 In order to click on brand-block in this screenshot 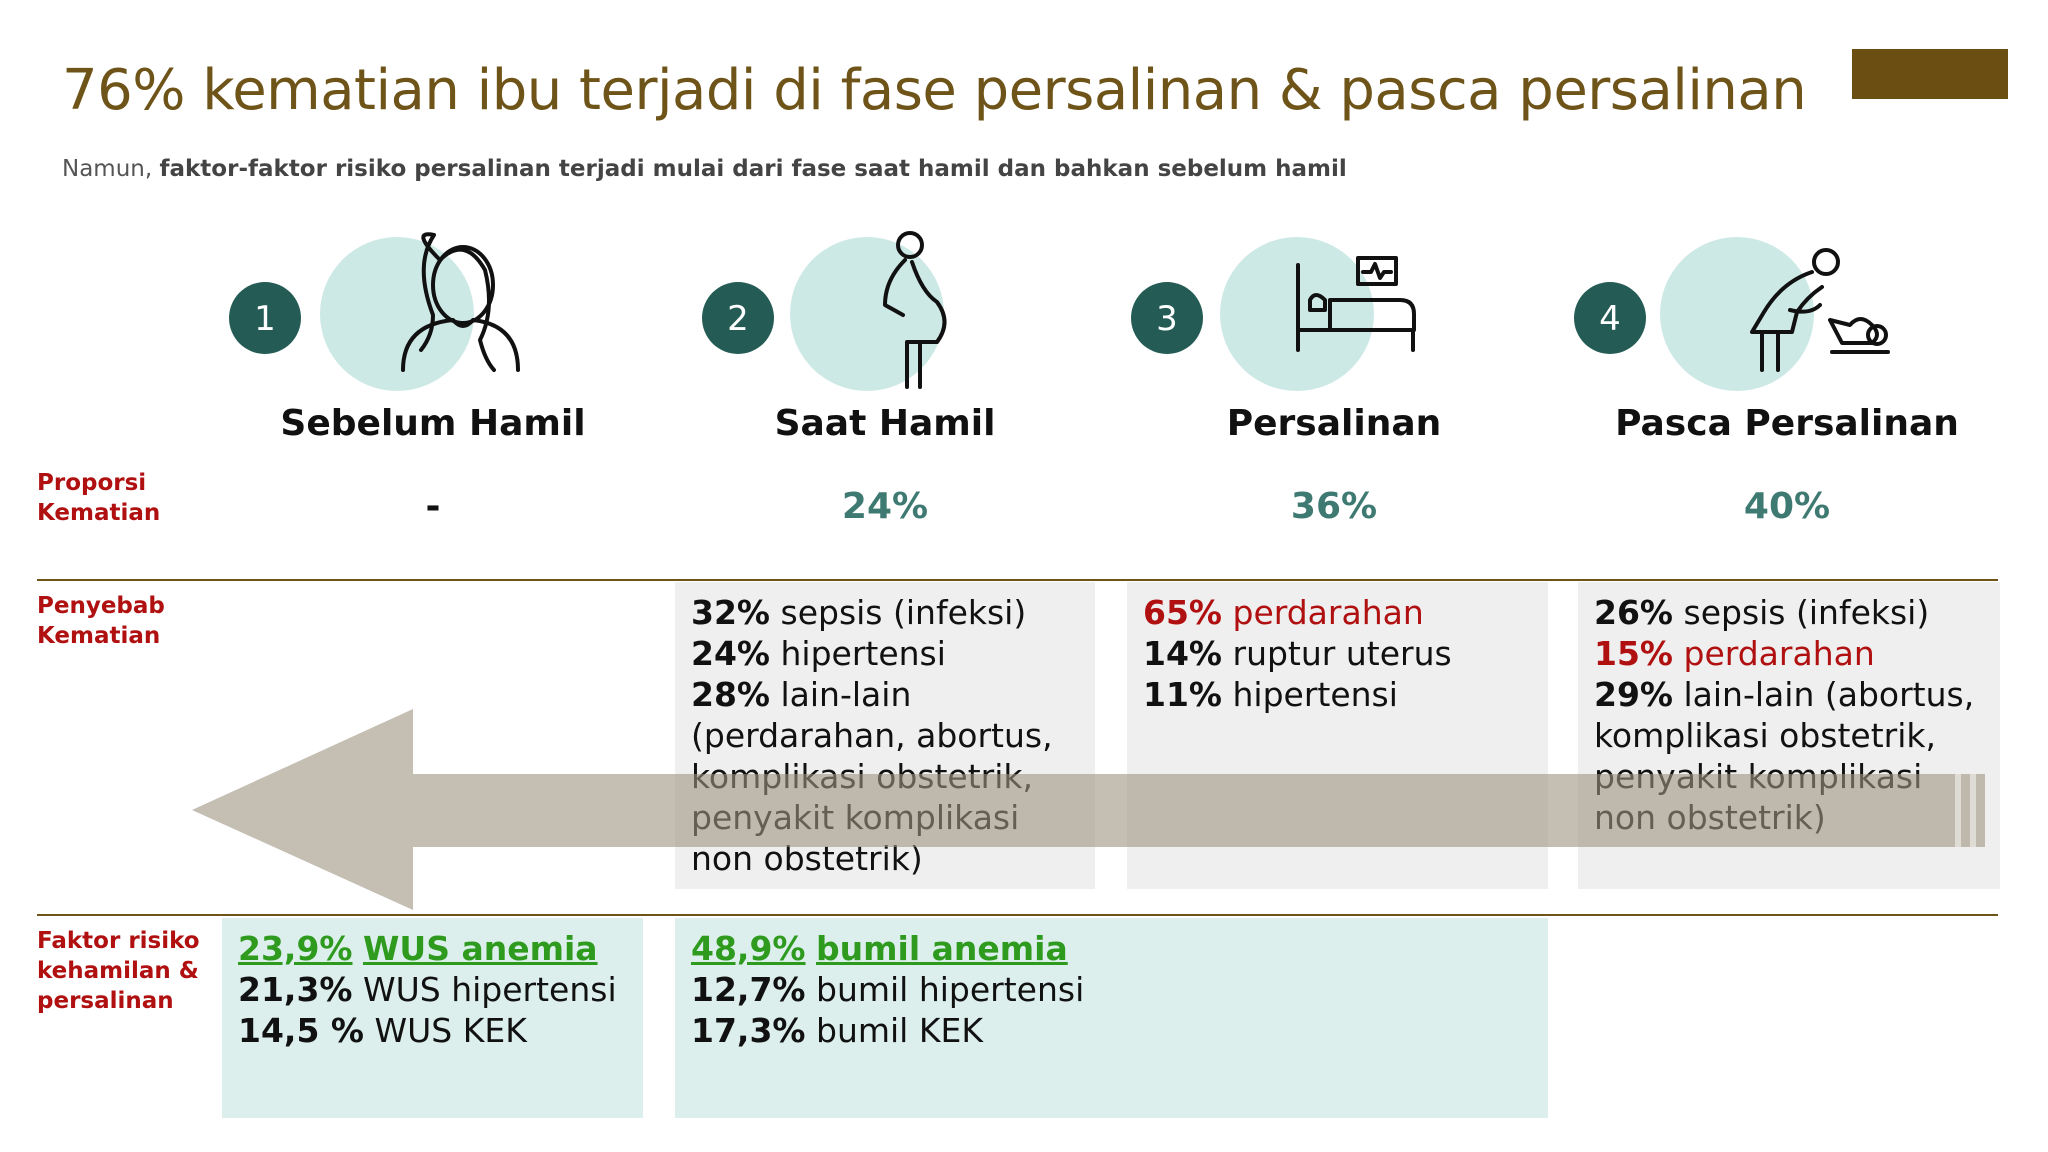, I will do `click(1930, 74)`.